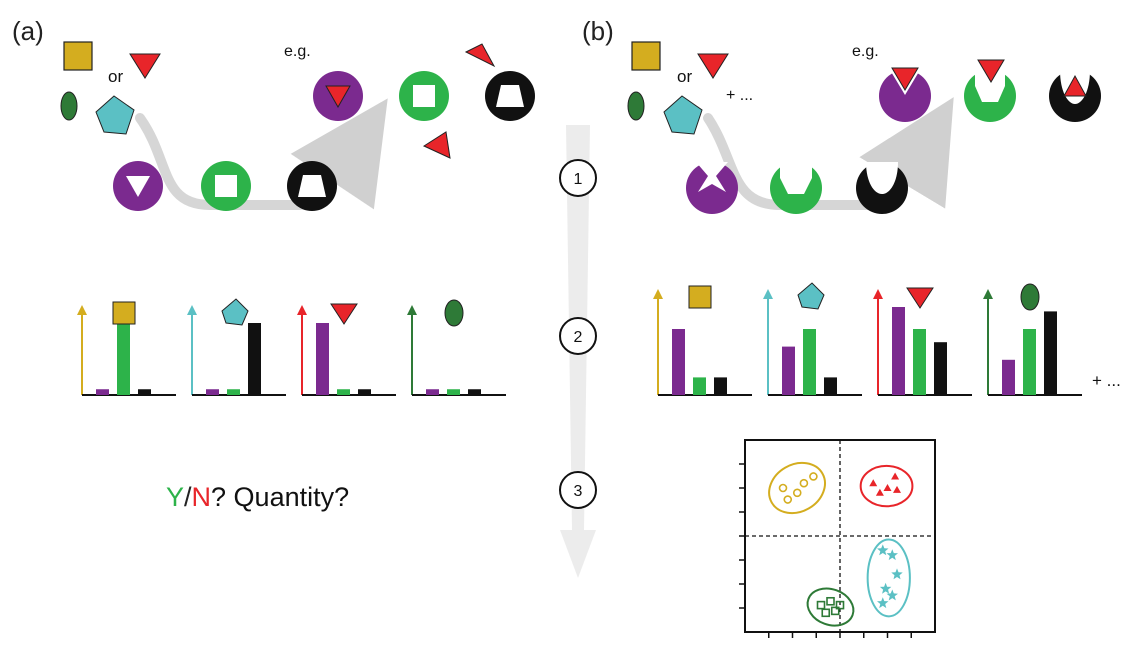 This screenshot has height=659, width=1145. I want to click on bar-legend-b-1-icon, so click(811, 296).